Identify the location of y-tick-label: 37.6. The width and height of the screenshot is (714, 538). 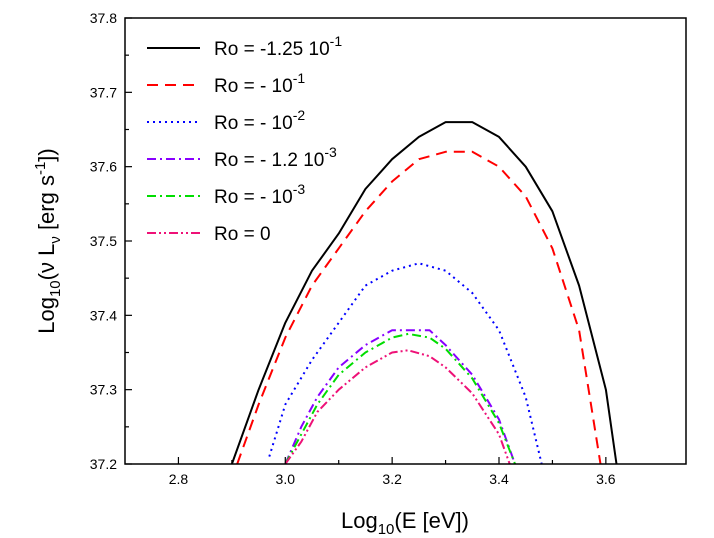
(103, 167).